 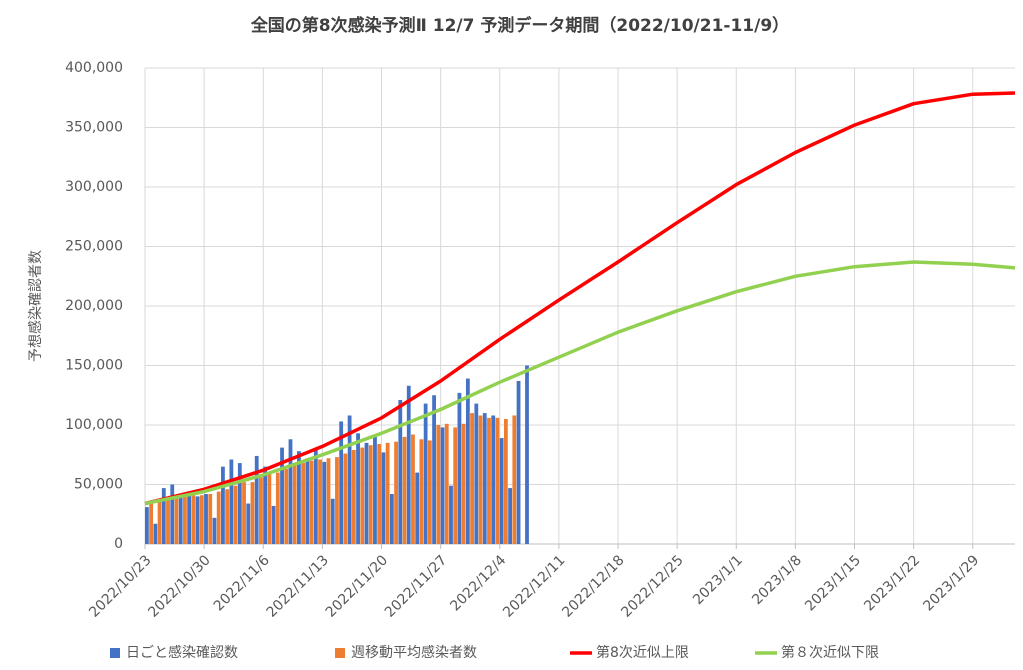 What do you see at coordinates (94, 425) in the screenshot?
I see `y-tick-label: 100,000` at bounding box center [94, 425].